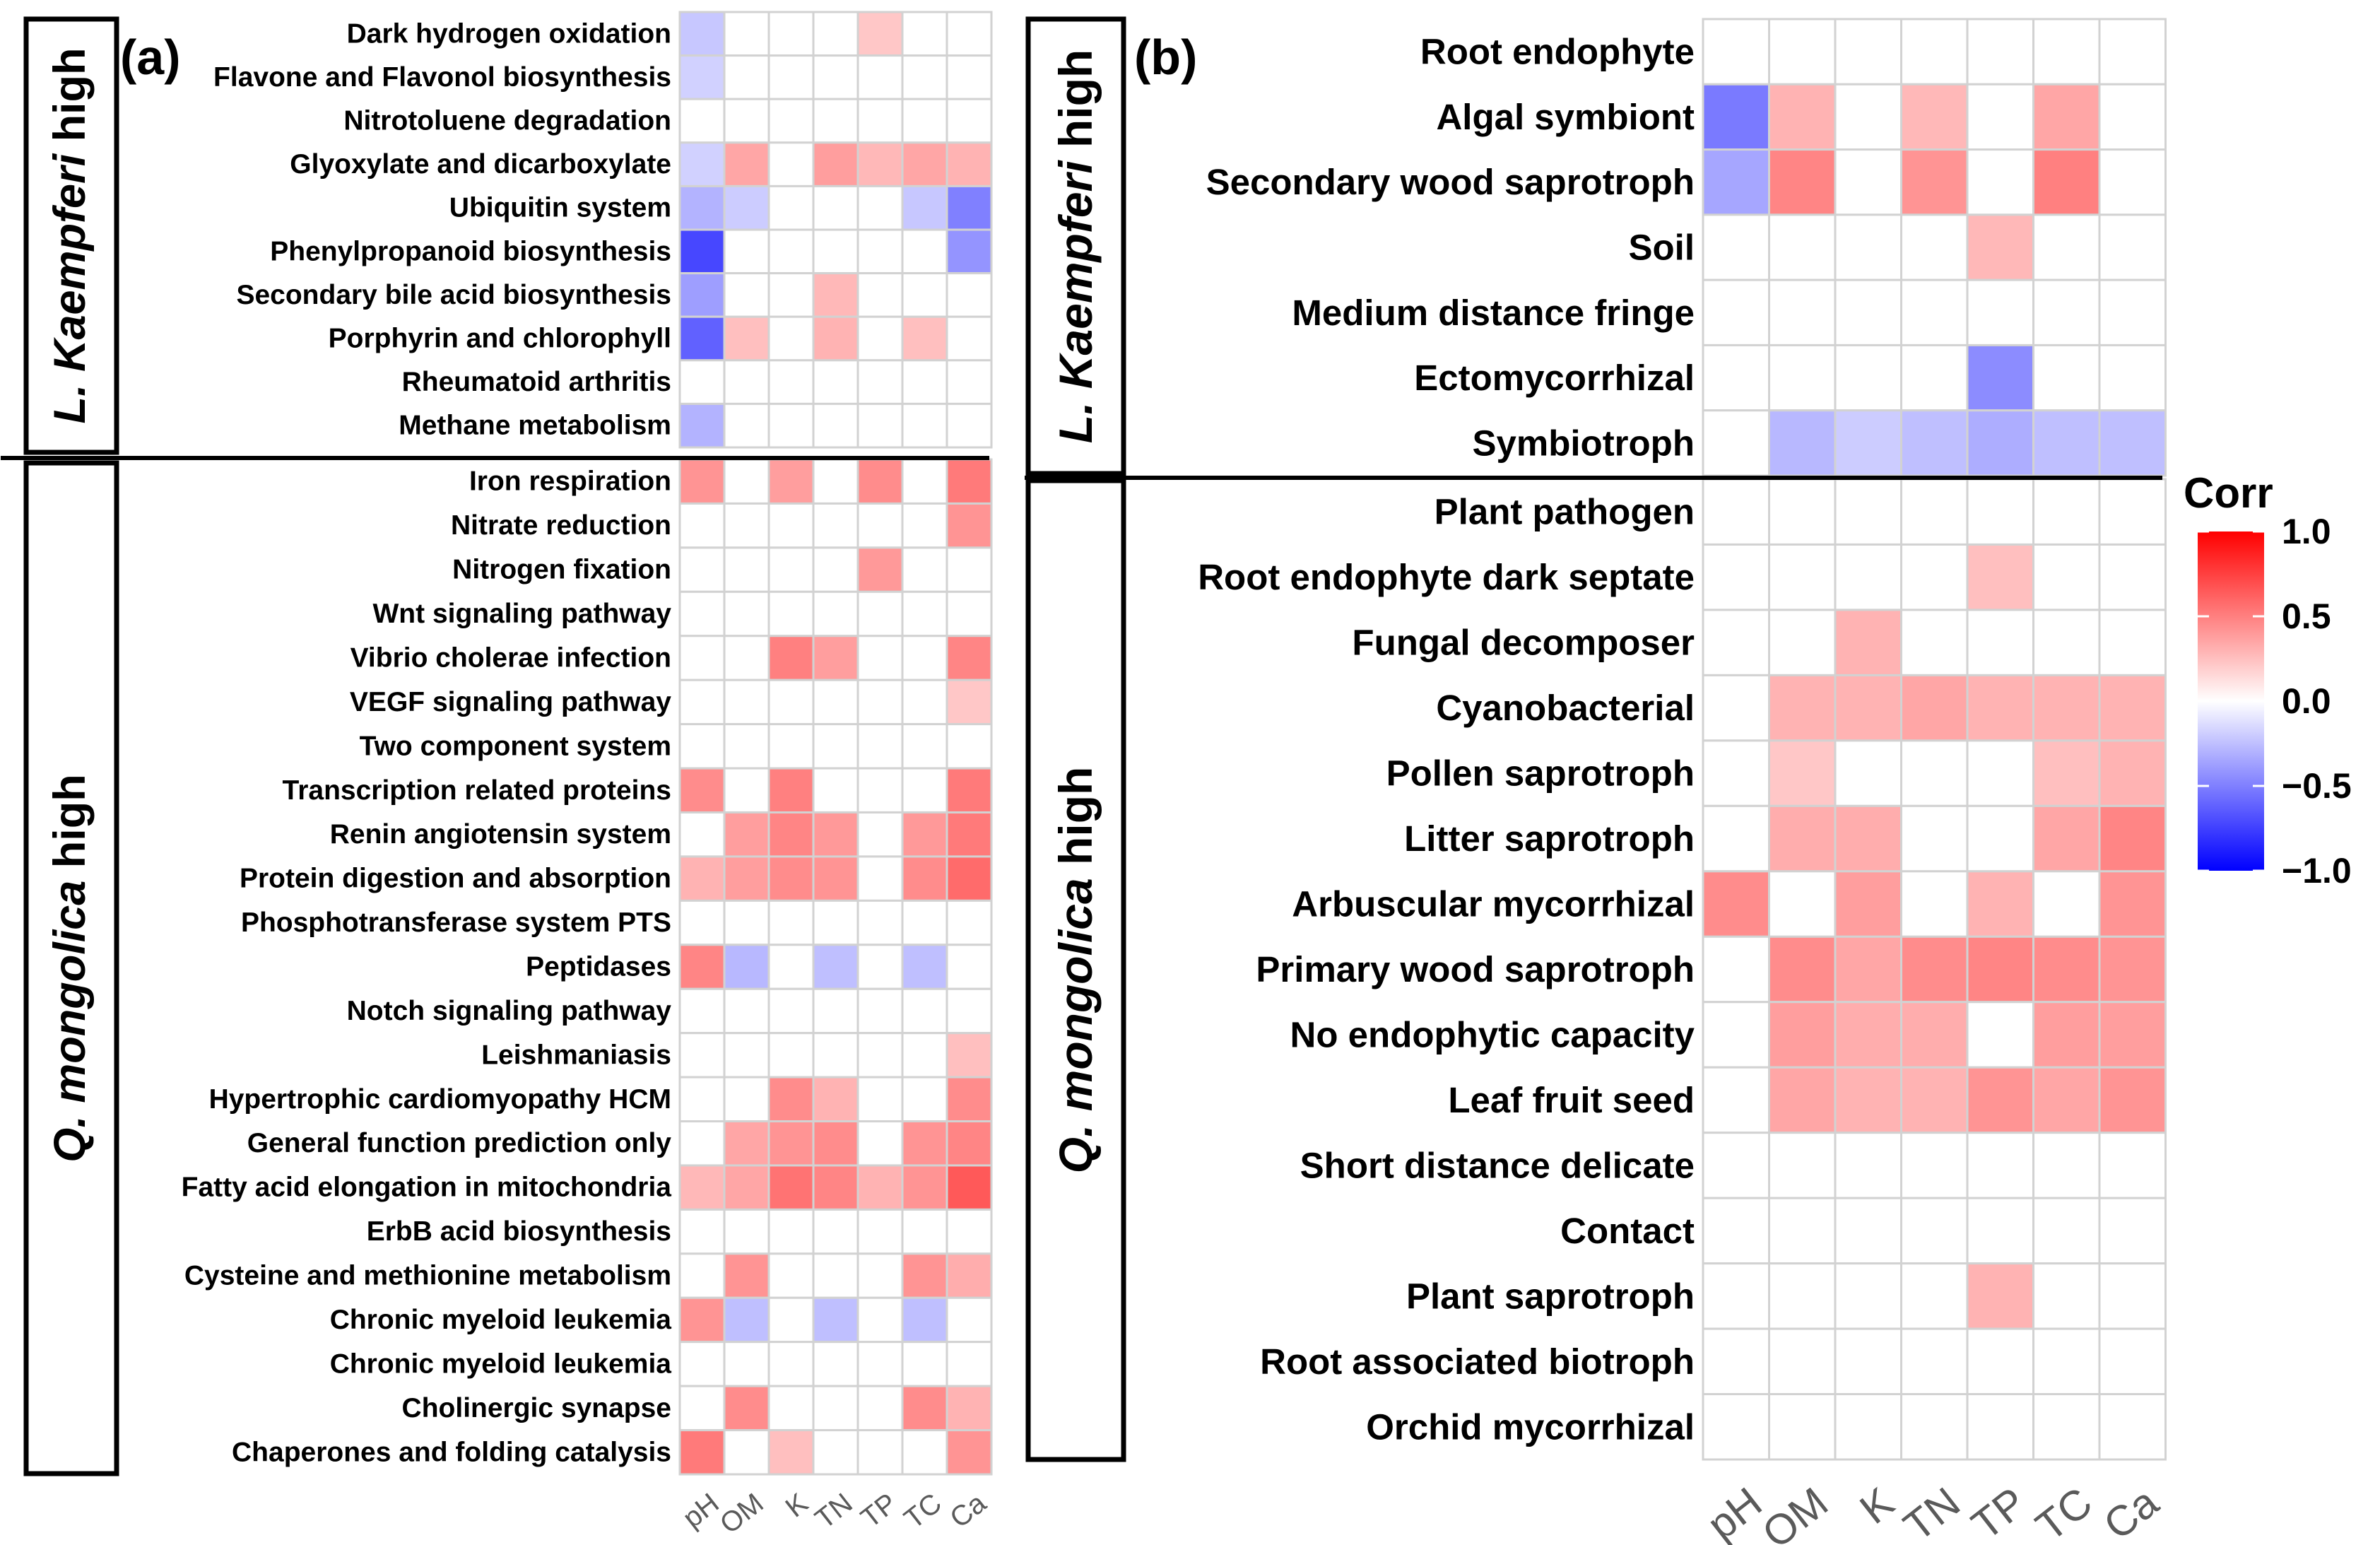  What do you see at coordinates (969, 967) in the screenshot?
I see `heatmap-cell-a-peptidases-ca` at bounding box center [969, 967].